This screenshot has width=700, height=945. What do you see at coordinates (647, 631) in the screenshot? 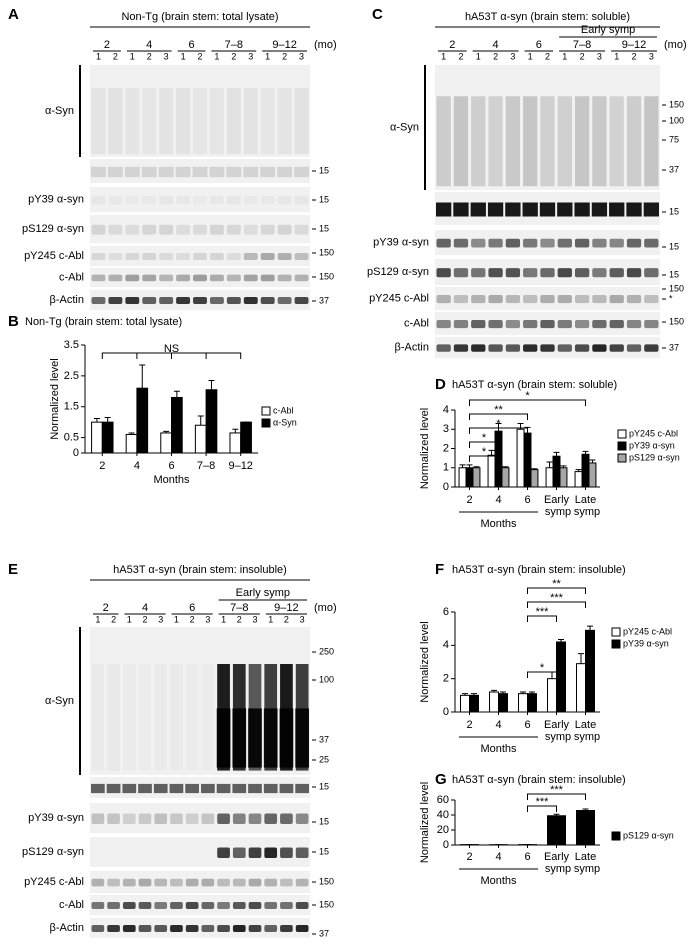
I see `legend-label: pY245 c-Abl` at bounding box center [647, 631].